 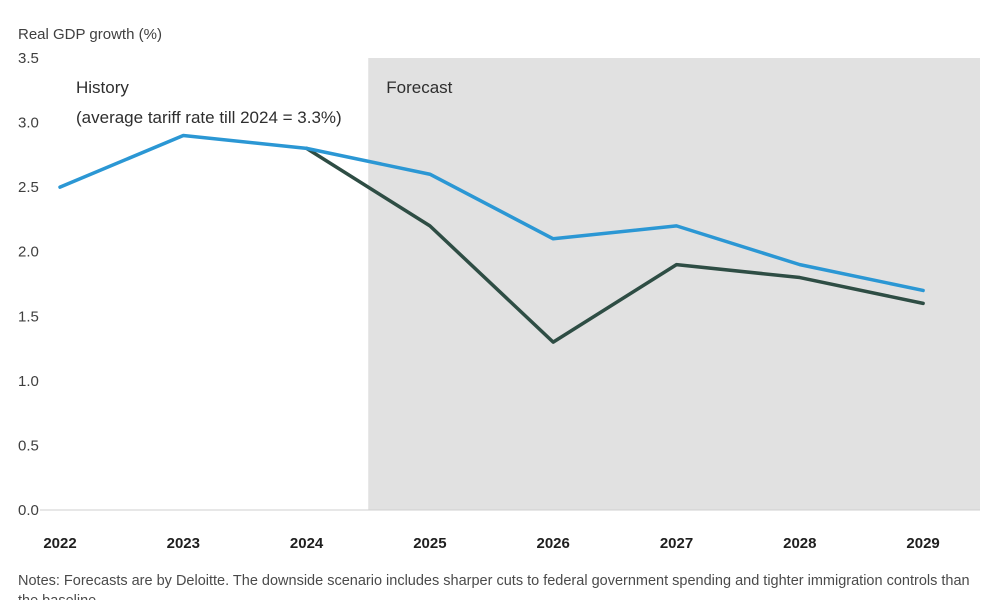 I want to click on x-tick-label: 2027, so click(x=676, y=543).